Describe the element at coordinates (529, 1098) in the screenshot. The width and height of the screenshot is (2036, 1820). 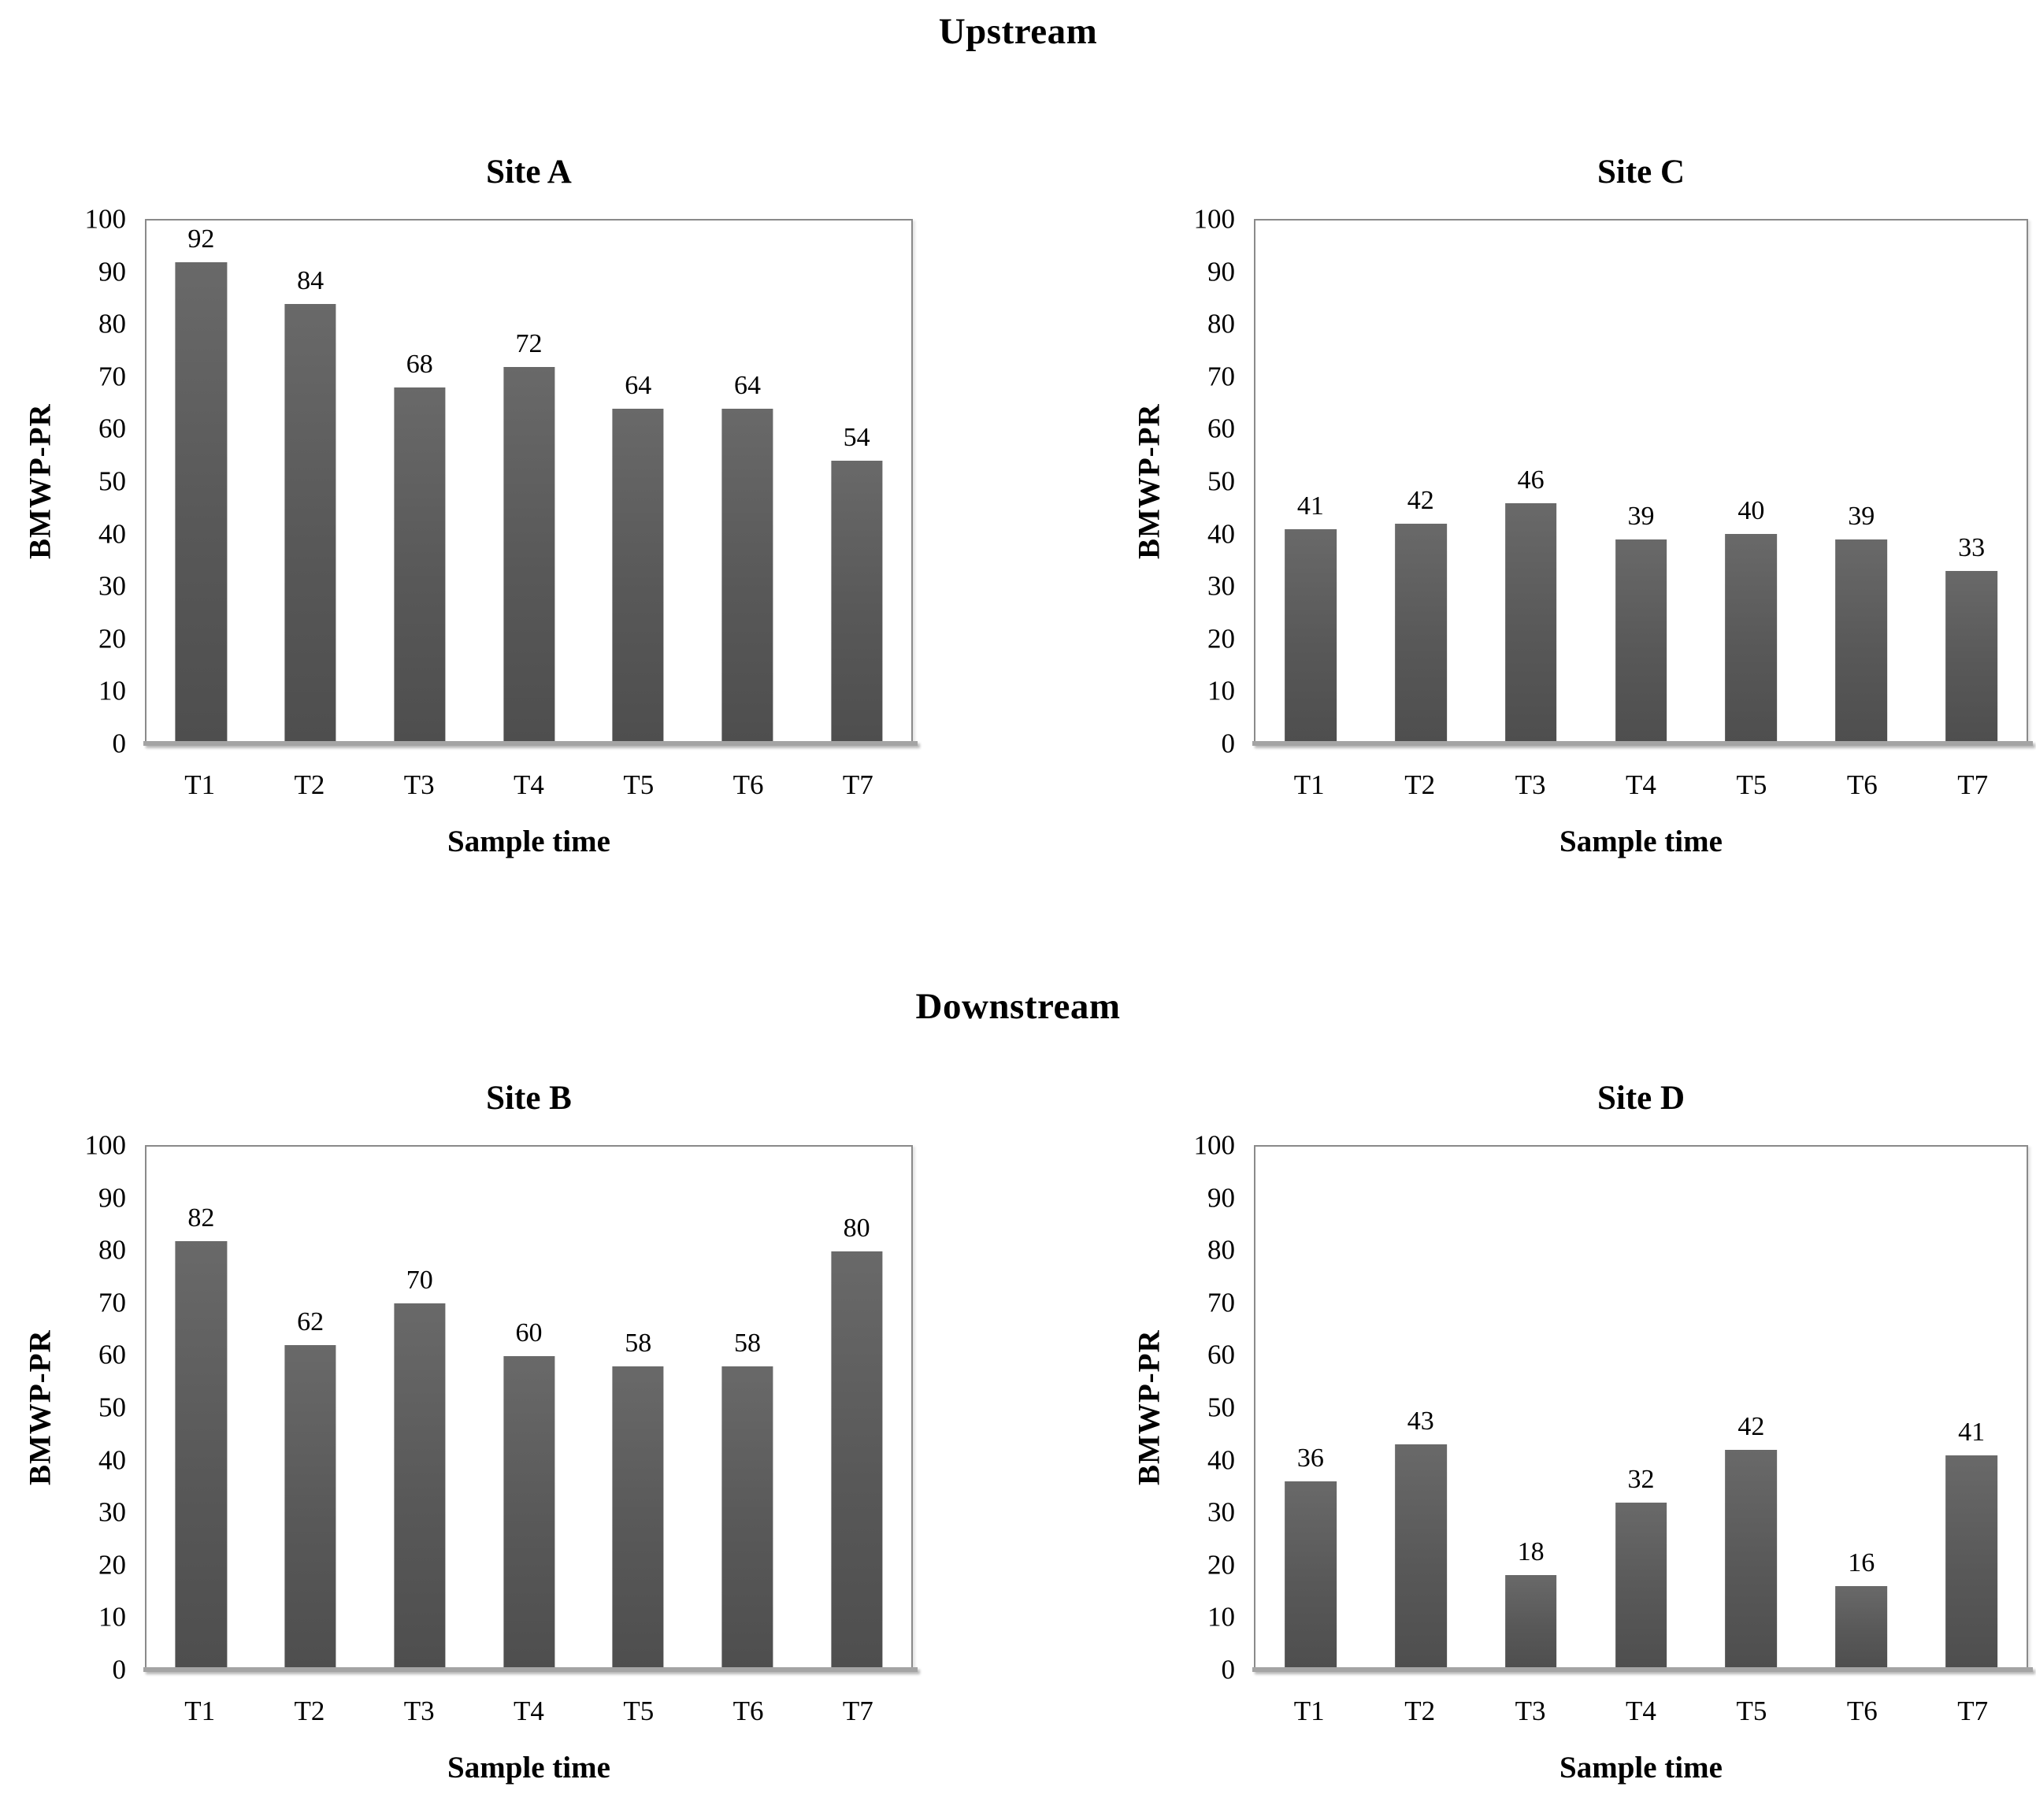
I see `chart-title: Site B` at that location.